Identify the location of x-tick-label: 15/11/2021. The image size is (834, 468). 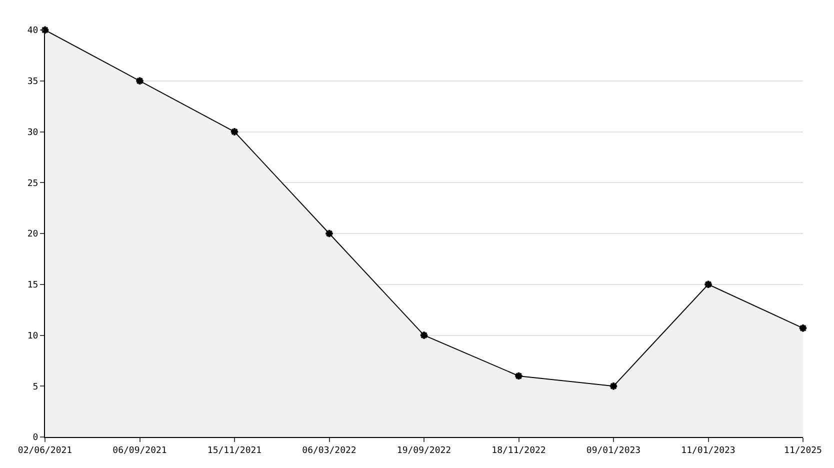
(234, 451).